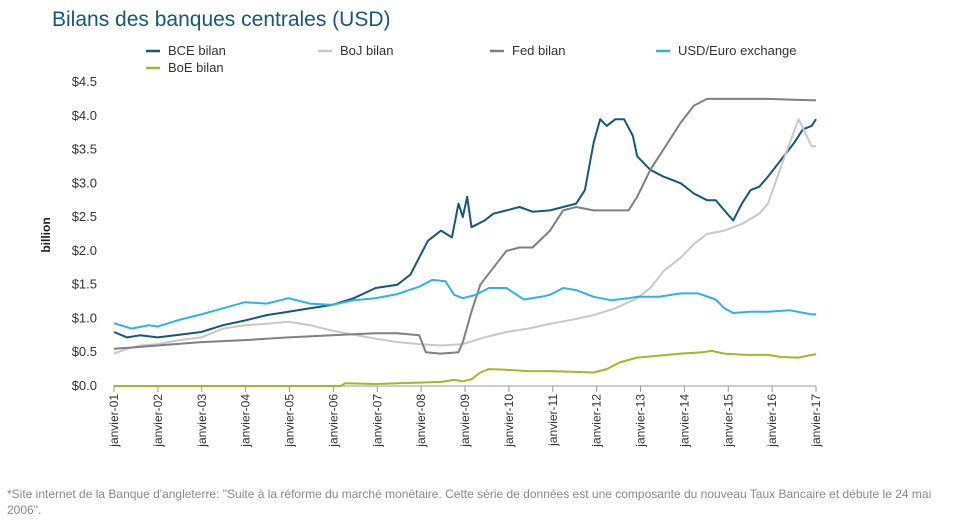 Image resolution: width=966 pixels, height=524 pixels. Describe the element at coordinates (333, 421) in the screenshot. I see `x-tick-label: janvier-06` at that location.